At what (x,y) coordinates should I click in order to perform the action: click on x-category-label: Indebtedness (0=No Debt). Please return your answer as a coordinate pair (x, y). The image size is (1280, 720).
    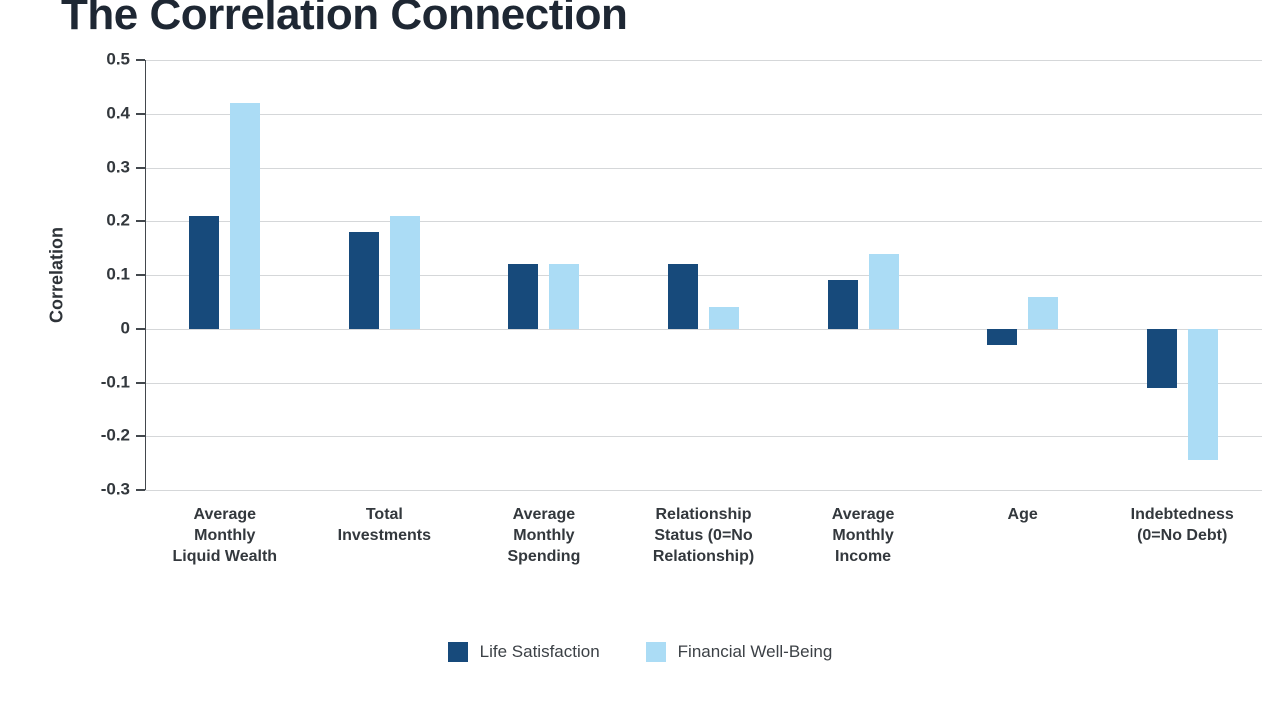
    Looking at the image, I should click on (1182, 525).